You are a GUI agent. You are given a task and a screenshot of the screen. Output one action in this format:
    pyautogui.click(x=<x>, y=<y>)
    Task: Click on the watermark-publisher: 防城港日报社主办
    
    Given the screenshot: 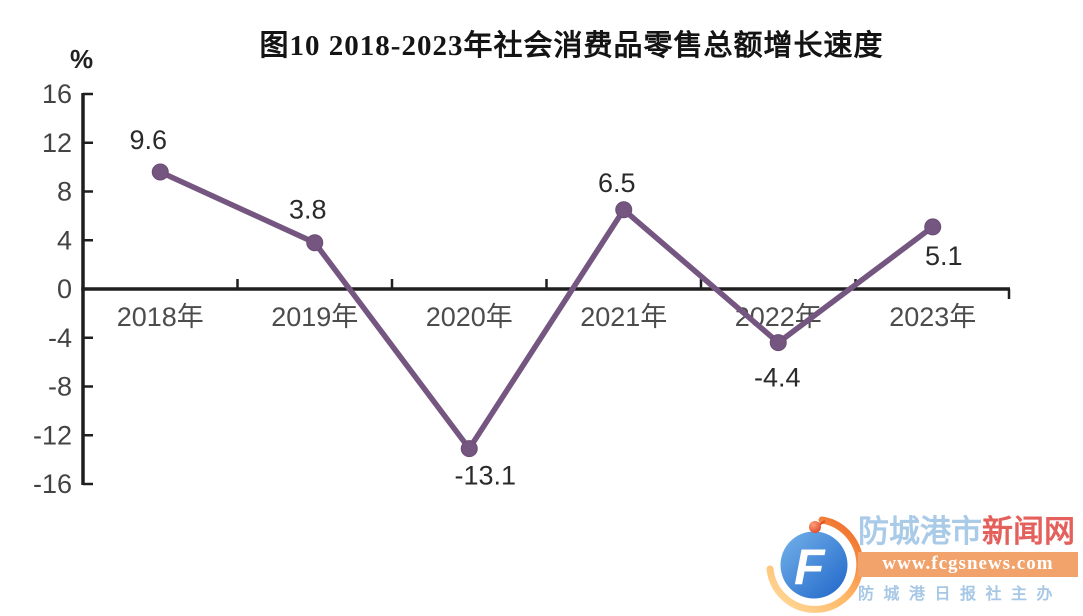 What is the action you would take?
    pyautogui.click(x=960, y=594)
    